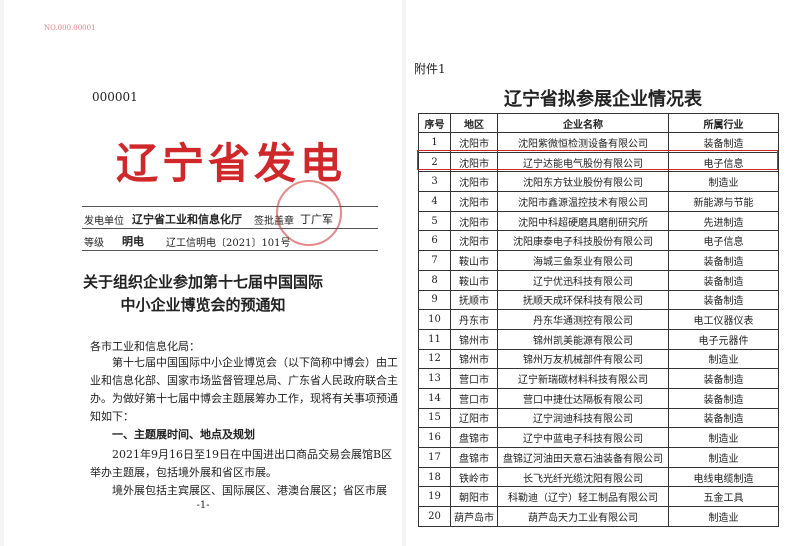 The width and height of the screenshot is (800, 546). I want to click on body-line: 知如下：, so click(112, 416).